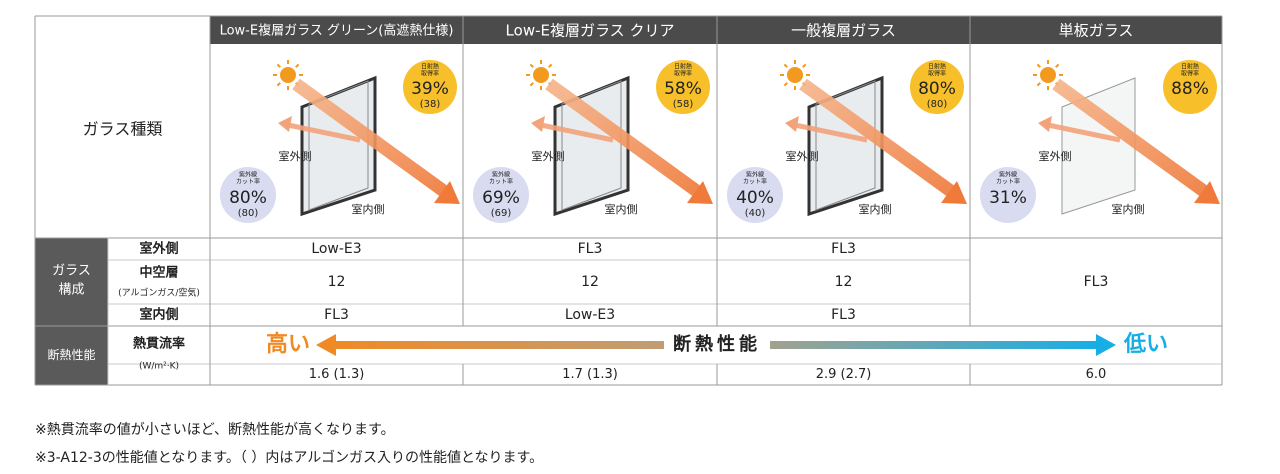  What do you see at coordinates (1096, 374) in the screenshot?
I see `cell-value: 6.0` at bounding box center [1096, 374].